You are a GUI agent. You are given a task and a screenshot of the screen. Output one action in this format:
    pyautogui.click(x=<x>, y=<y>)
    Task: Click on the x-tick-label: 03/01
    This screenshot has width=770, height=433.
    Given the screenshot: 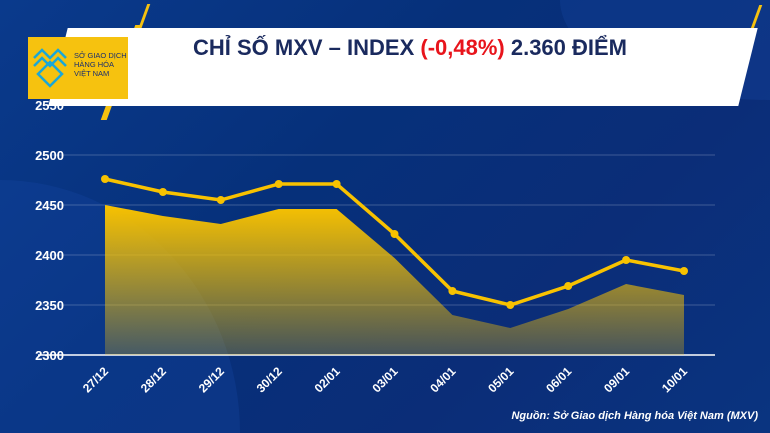 What is the action you would take?
    pyautogui.click(x=384, y=379)
    